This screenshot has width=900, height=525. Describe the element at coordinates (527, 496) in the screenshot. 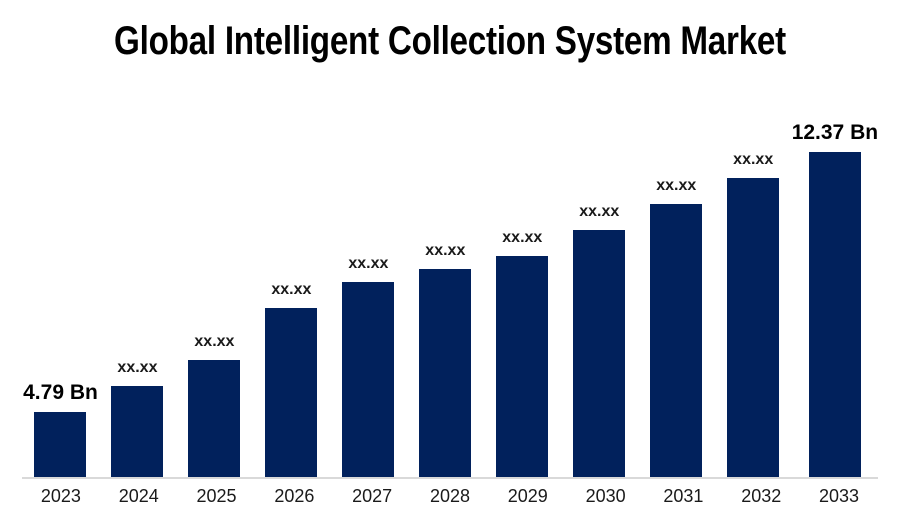

I see `x-axis-label: 2029` at that location.